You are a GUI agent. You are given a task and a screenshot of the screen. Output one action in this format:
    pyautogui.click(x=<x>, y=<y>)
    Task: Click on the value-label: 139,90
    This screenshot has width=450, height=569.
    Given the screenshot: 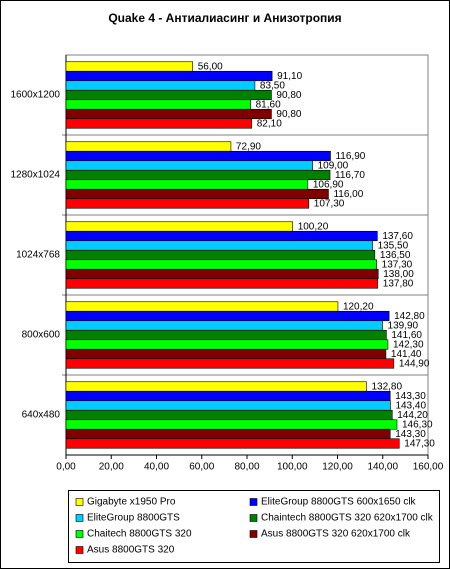 What is the action you would take?
    pyautogui.click(x=403, y=326)
    